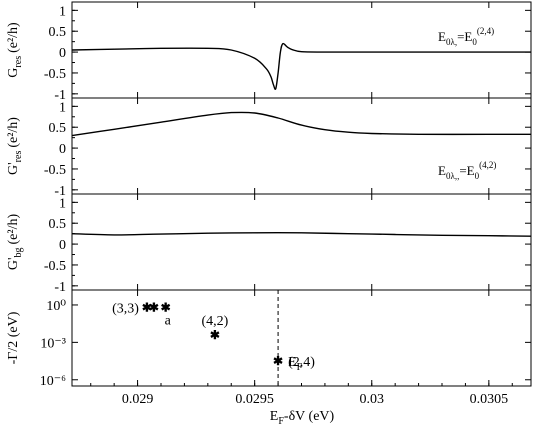 Image resolution: width=537 pixels, height=431 pixels. Describe the element at coordinates (292, 362) in the screenshot. I see `fermi-energy-label-main: E` at that location.